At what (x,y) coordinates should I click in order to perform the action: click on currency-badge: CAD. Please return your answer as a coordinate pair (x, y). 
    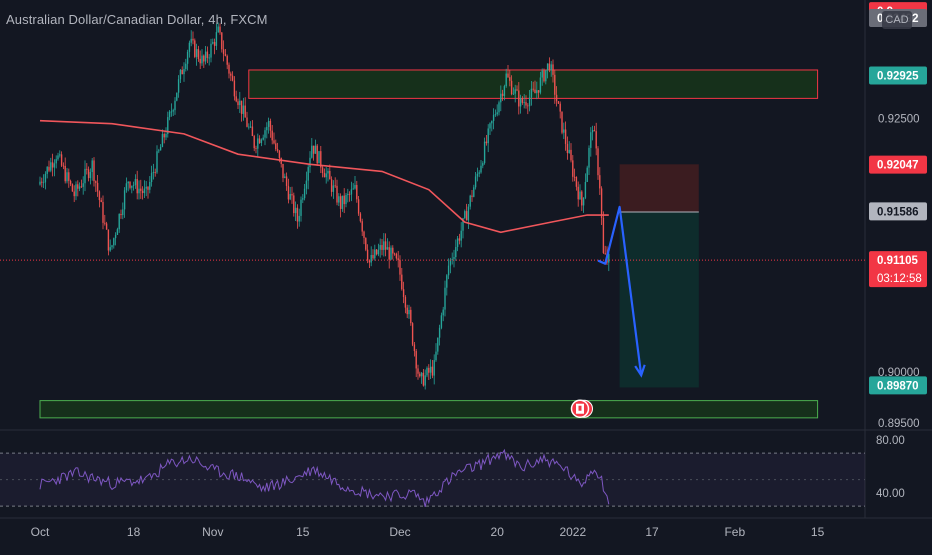
    Looking at the image, I should click on (897, 20).